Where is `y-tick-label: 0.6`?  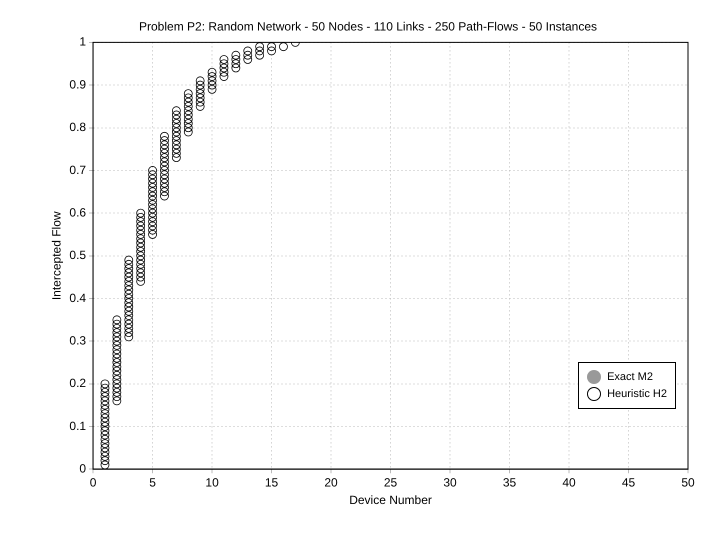 y-tick-label: 0.6 is located at coordinates (77, 212).